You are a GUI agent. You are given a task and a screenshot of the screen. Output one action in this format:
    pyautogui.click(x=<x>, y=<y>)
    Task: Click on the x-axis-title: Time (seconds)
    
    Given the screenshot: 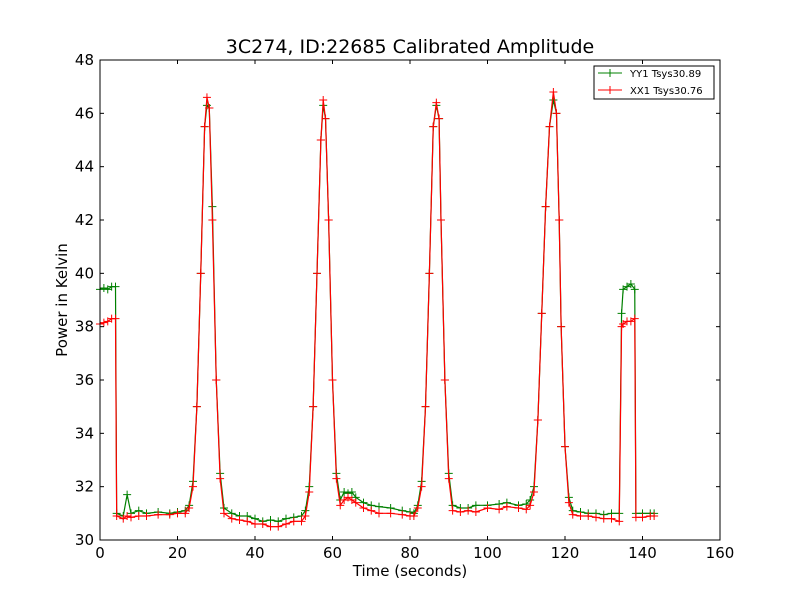 What is the action you would take?
    pyautogui.click(x=410, y=571)
    